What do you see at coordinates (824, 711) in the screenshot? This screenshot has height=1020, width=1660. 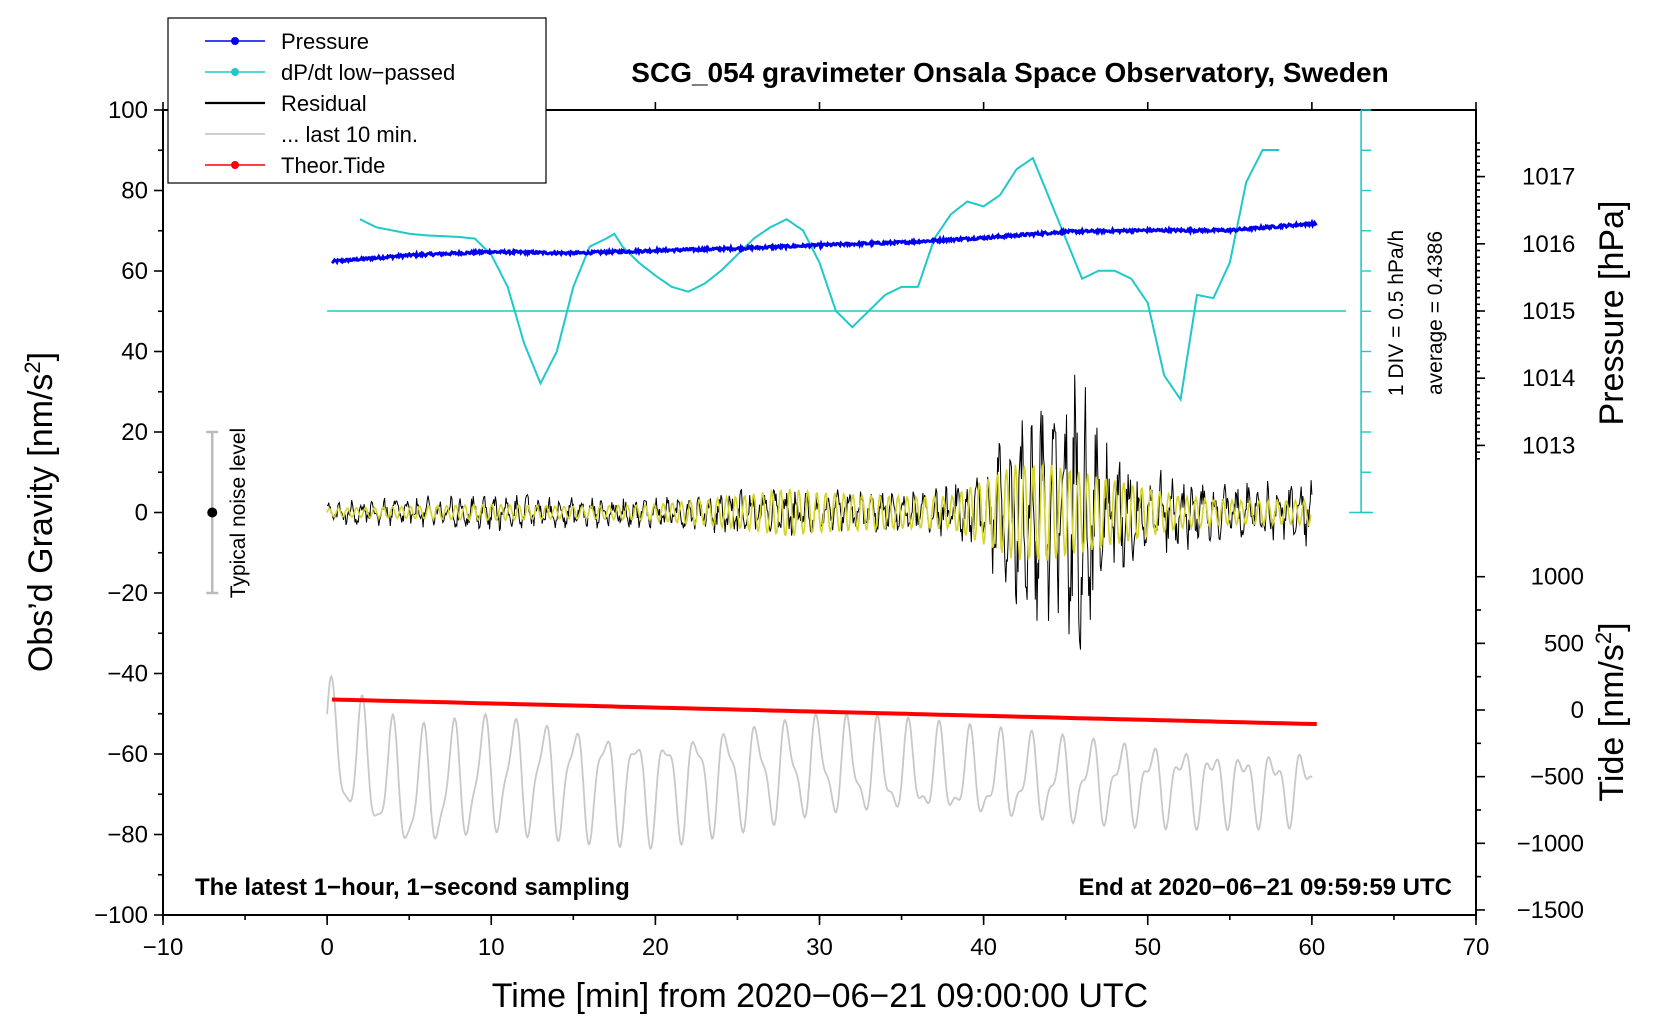 I see `tide-line` at bounding box center [824, 711].